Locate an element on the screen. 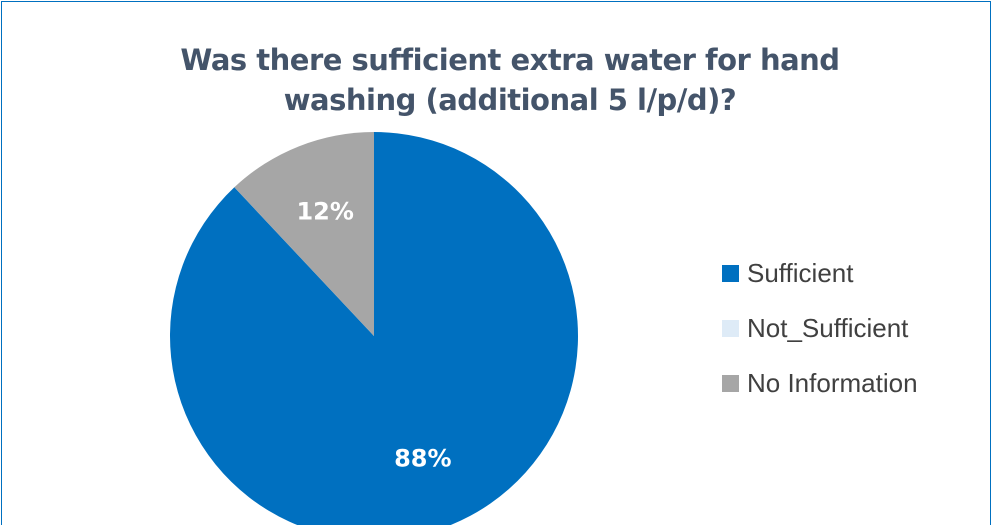  legend-label: No Information is located at coordinates (832, 383).